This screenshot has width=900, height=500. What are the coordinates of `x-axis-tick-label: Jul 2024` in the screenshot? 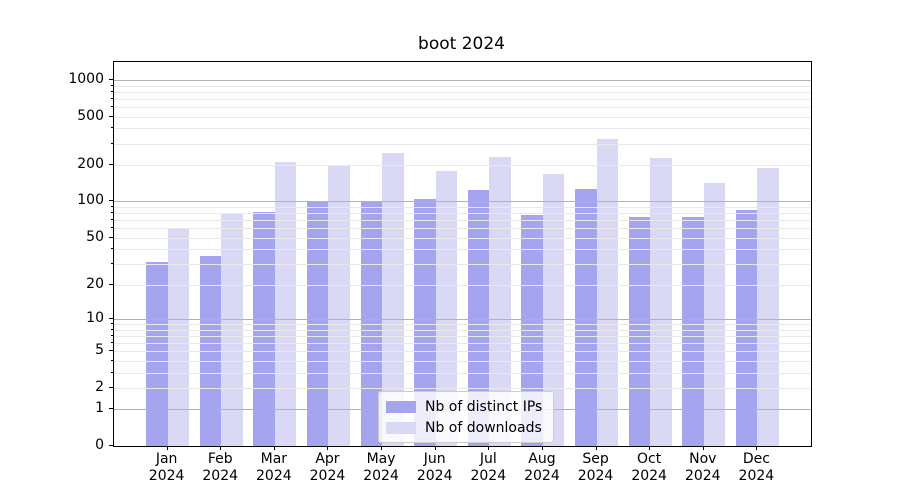 It's located at (488, 468).